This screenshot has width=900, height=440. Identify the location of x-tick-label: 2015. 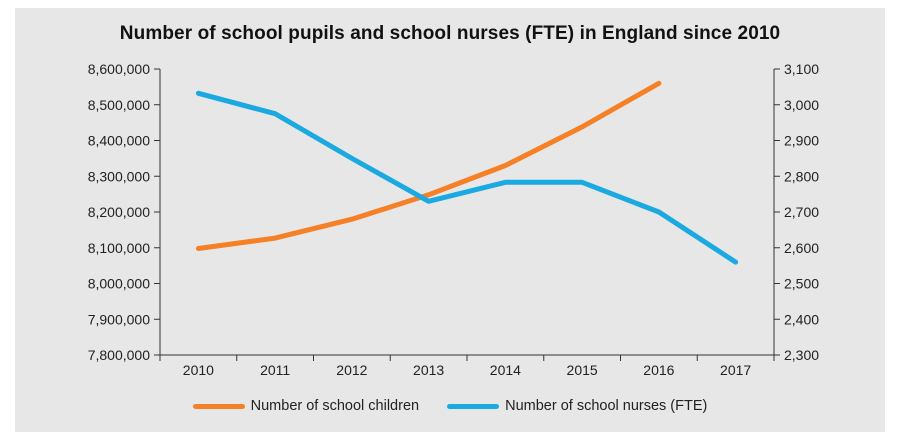
(582, 370).